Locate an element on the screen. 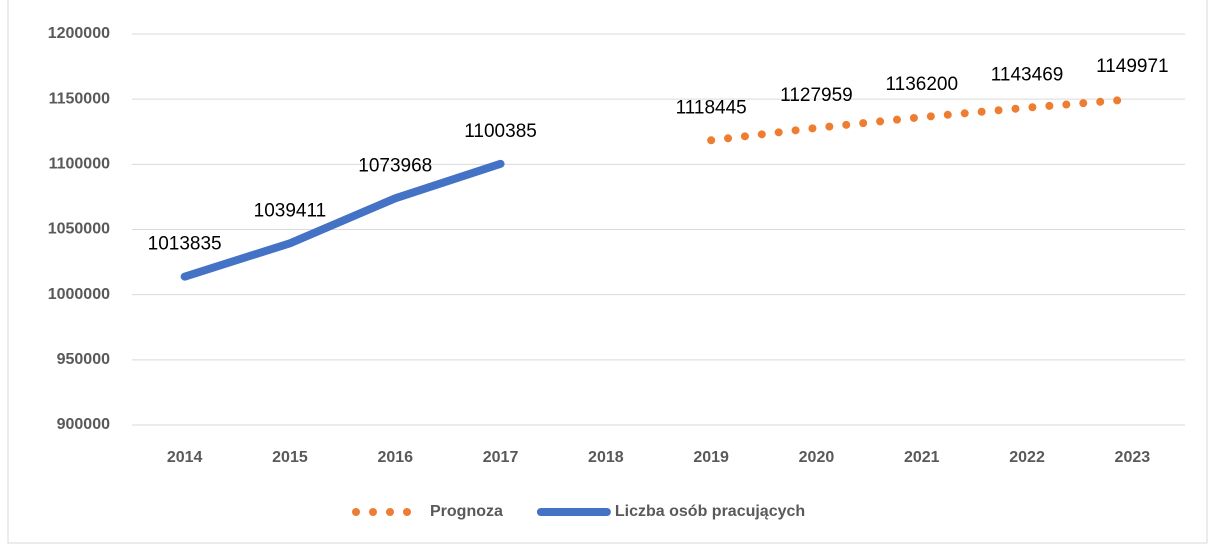 The width and height of the screenshot is (1208, 544). y-tick-label: 1150000 is located at coordinates (80, 98).